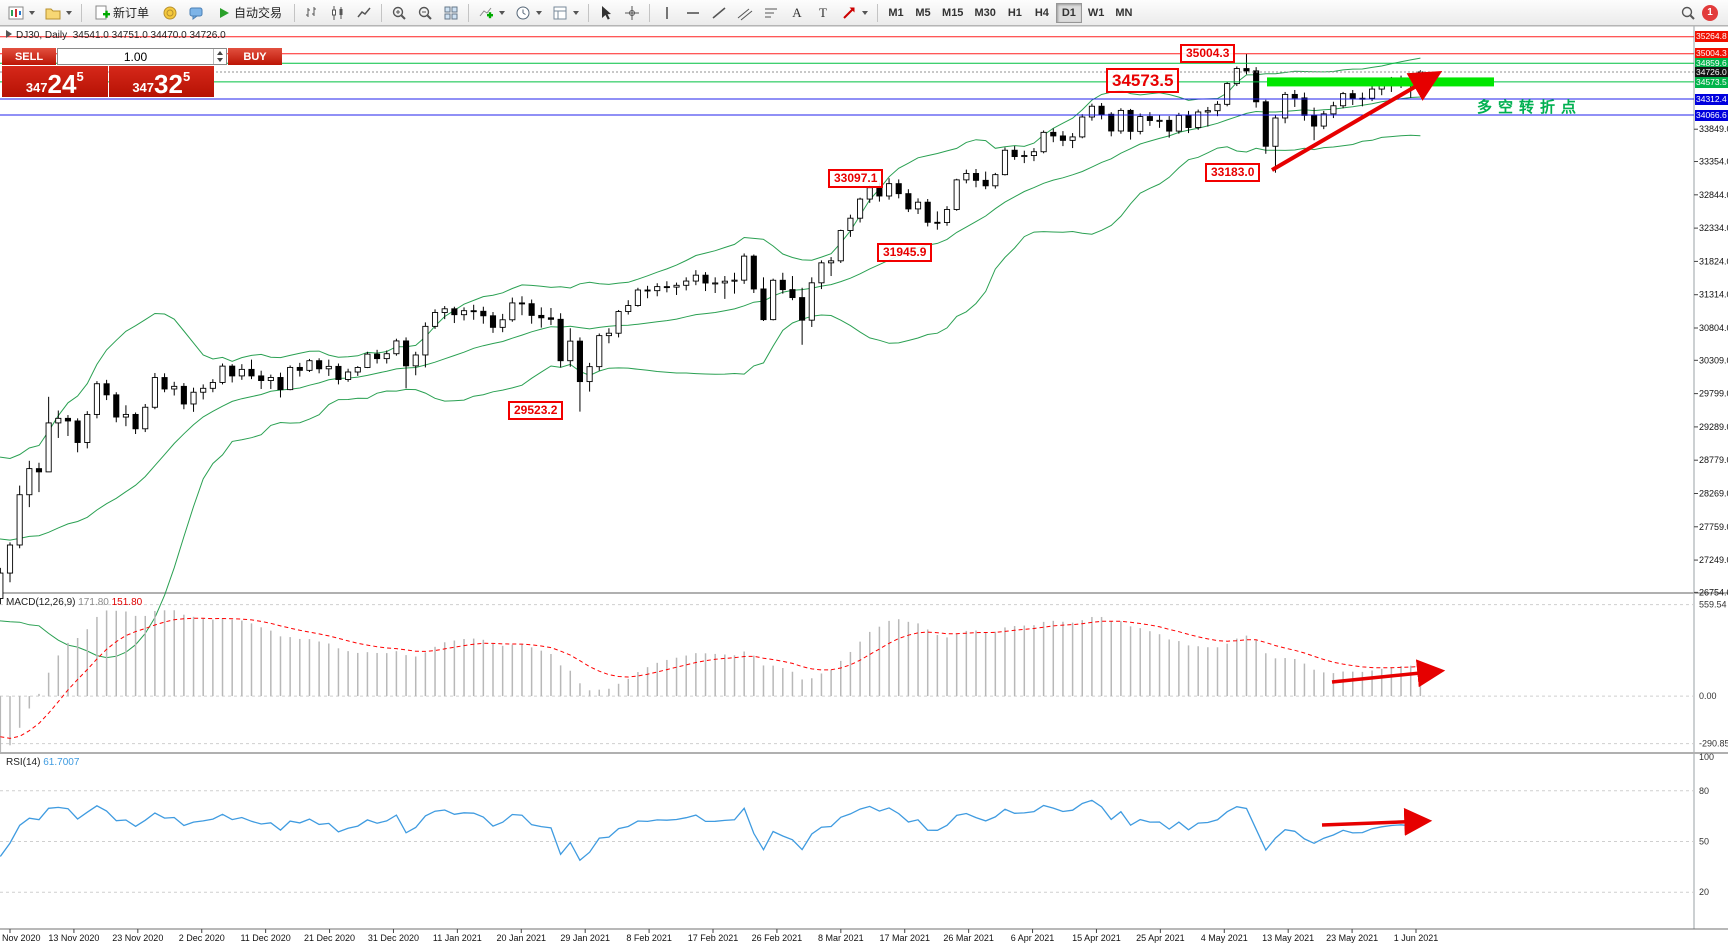  I want to click on sell-price: 347 24 5, so click(55, 81).